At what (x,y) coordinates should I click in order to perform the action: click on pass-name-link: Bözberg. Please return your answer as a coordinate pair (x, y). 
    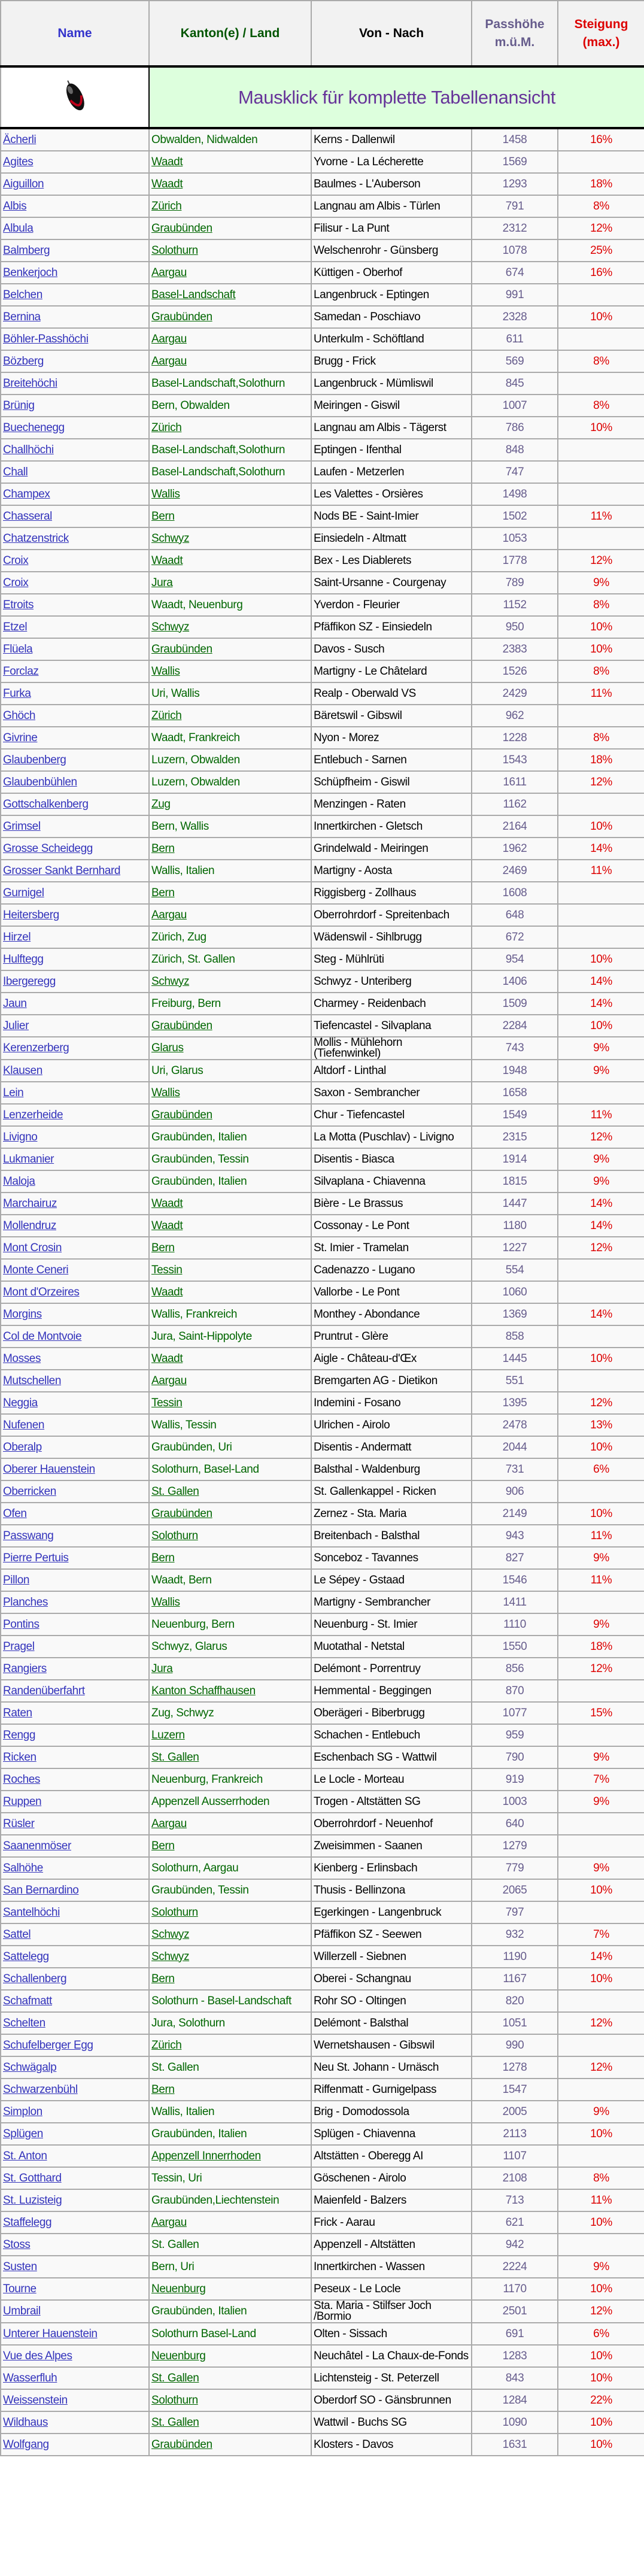
    Looking at the image, I should click on (23, 361).